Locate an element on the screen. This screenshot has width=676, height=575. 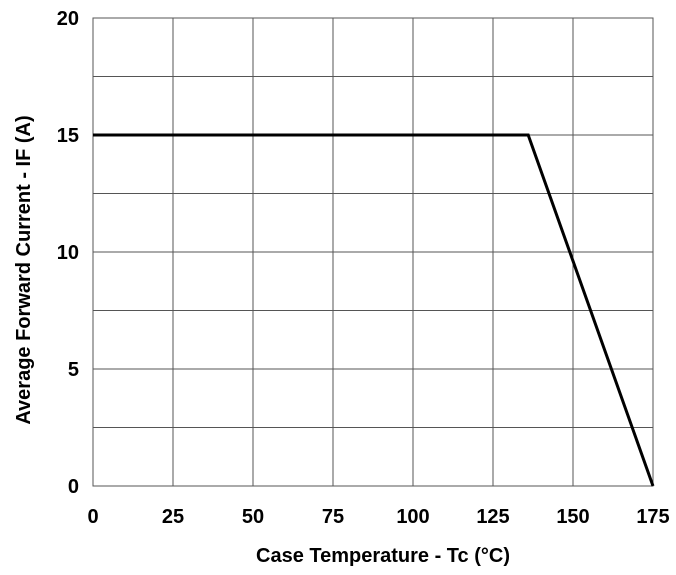
y-tick-label: 0 is located at coordinates (73, 487).